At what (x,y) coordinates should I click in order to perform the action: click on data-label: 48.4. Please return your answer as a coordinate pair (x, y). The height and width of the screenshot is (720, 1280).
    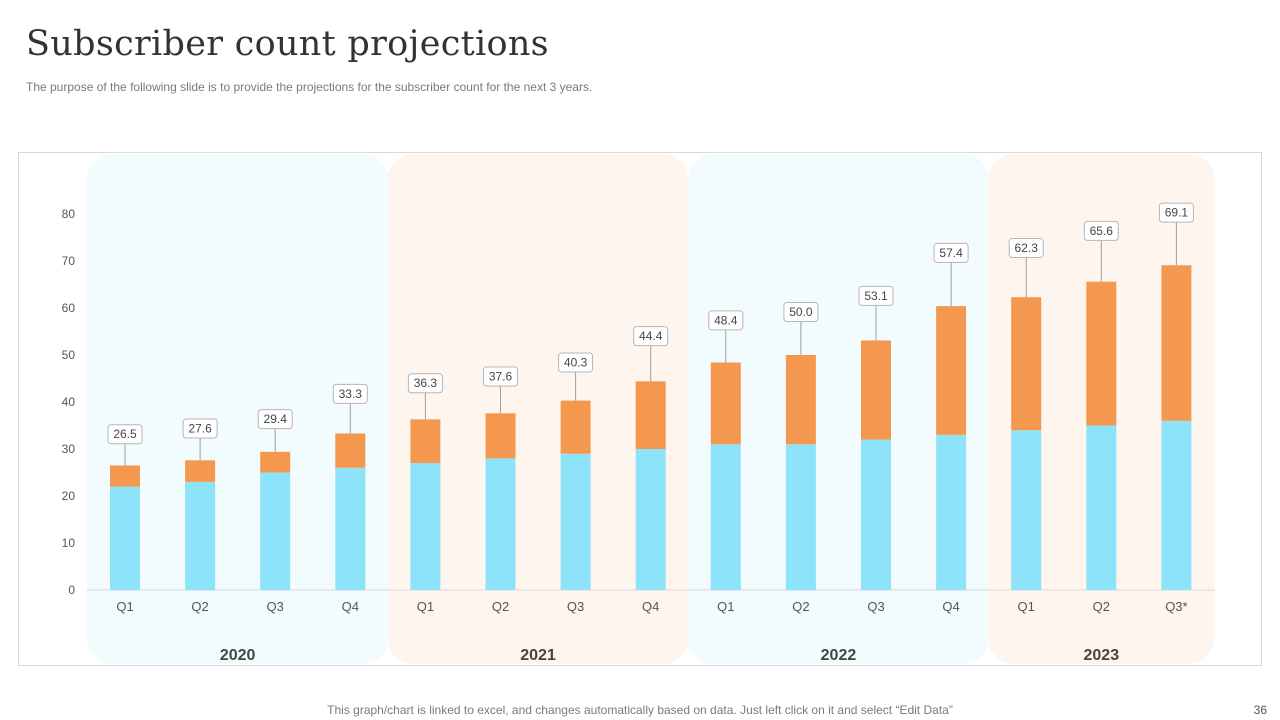
    Looking at the image, I should click on (726, 320).